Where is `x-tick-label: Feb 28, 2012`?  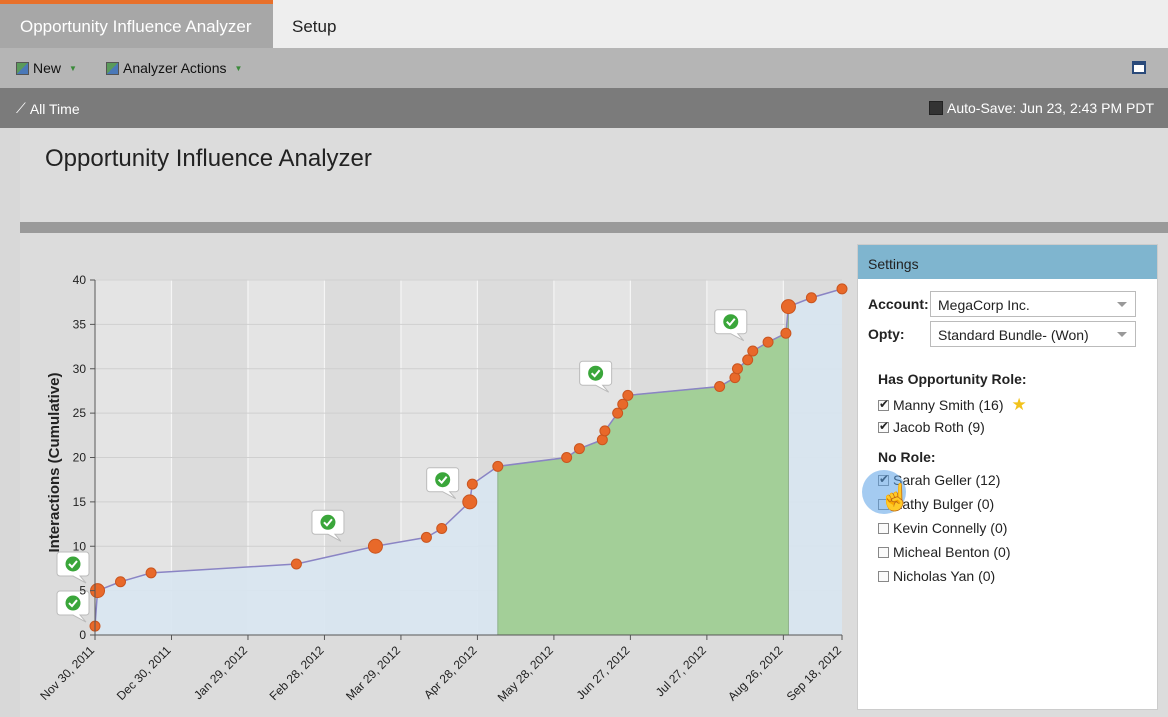 x-tick-label: Feb 28, 2012 is located at coordinates (297, 673).